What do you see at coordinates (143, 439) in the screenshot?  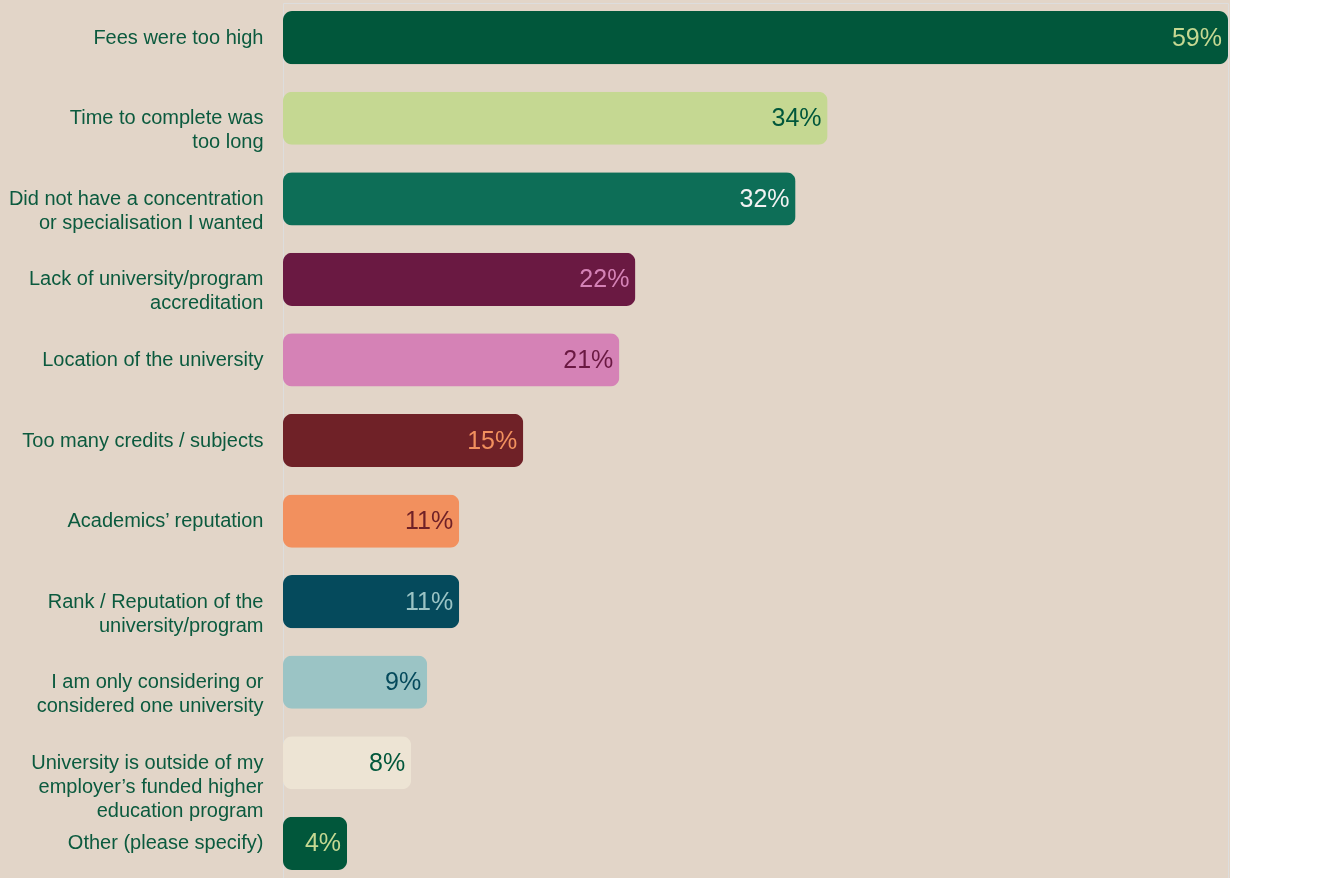 I see `y-tick-label: Too many credits / subjects` at bounding box center [143, 439].